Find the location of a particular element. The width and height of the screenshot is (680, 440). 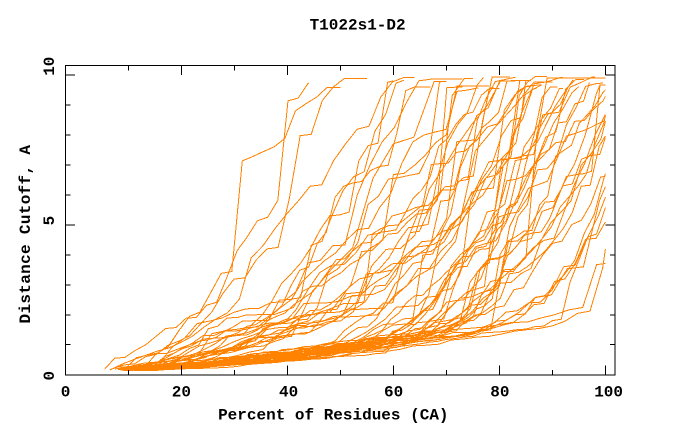

svg-text: 100 is located at coordinates (608, 392).